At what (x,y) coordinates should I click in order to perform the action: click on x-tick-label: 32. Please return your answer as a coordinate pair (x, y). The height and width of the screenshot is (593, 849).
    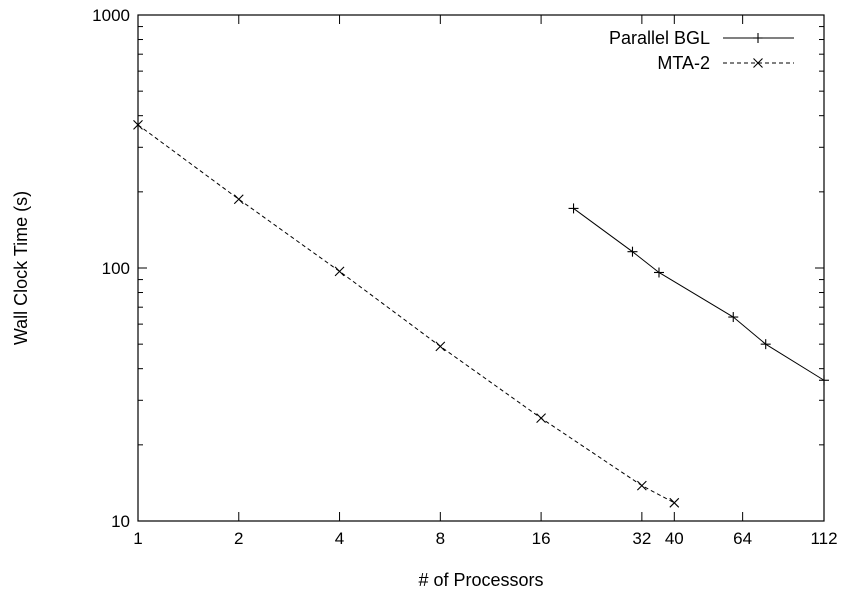
    Looking at the image, I should click on (641, 538).